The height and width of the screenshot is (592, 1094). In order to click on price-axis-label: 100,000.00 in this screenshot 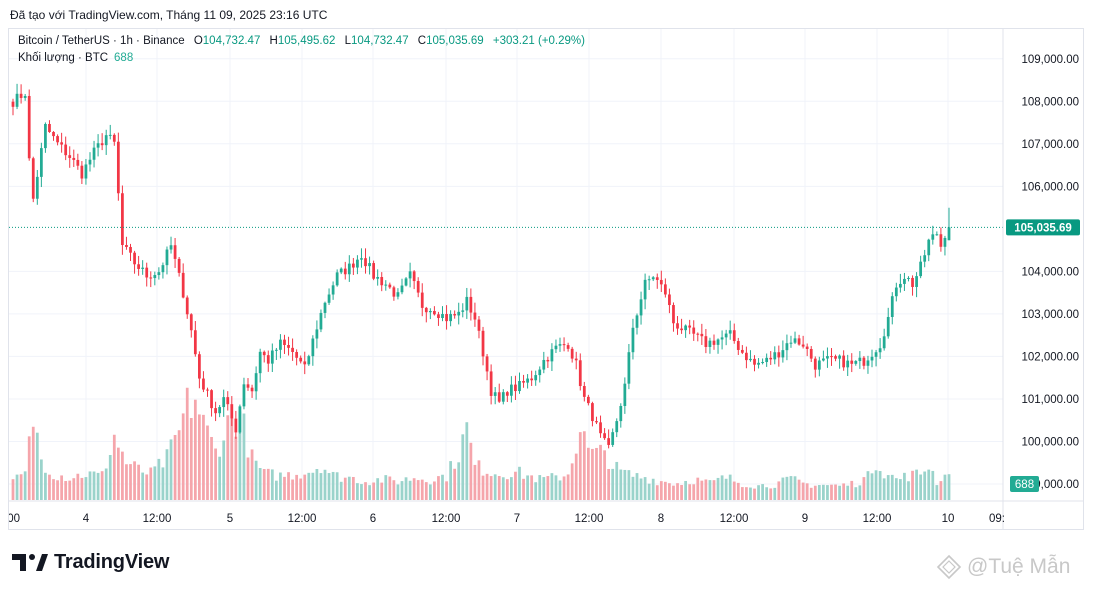, I will do `click(1050, 442)`.